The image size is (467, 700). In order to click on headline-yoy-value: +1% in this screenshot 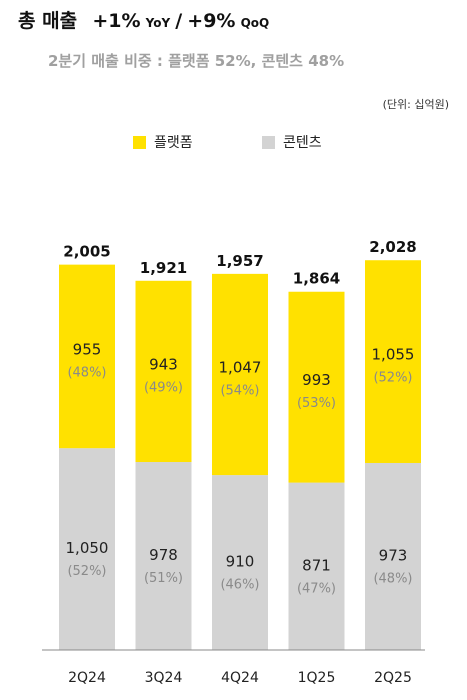, I will do `click(116, 21)`.